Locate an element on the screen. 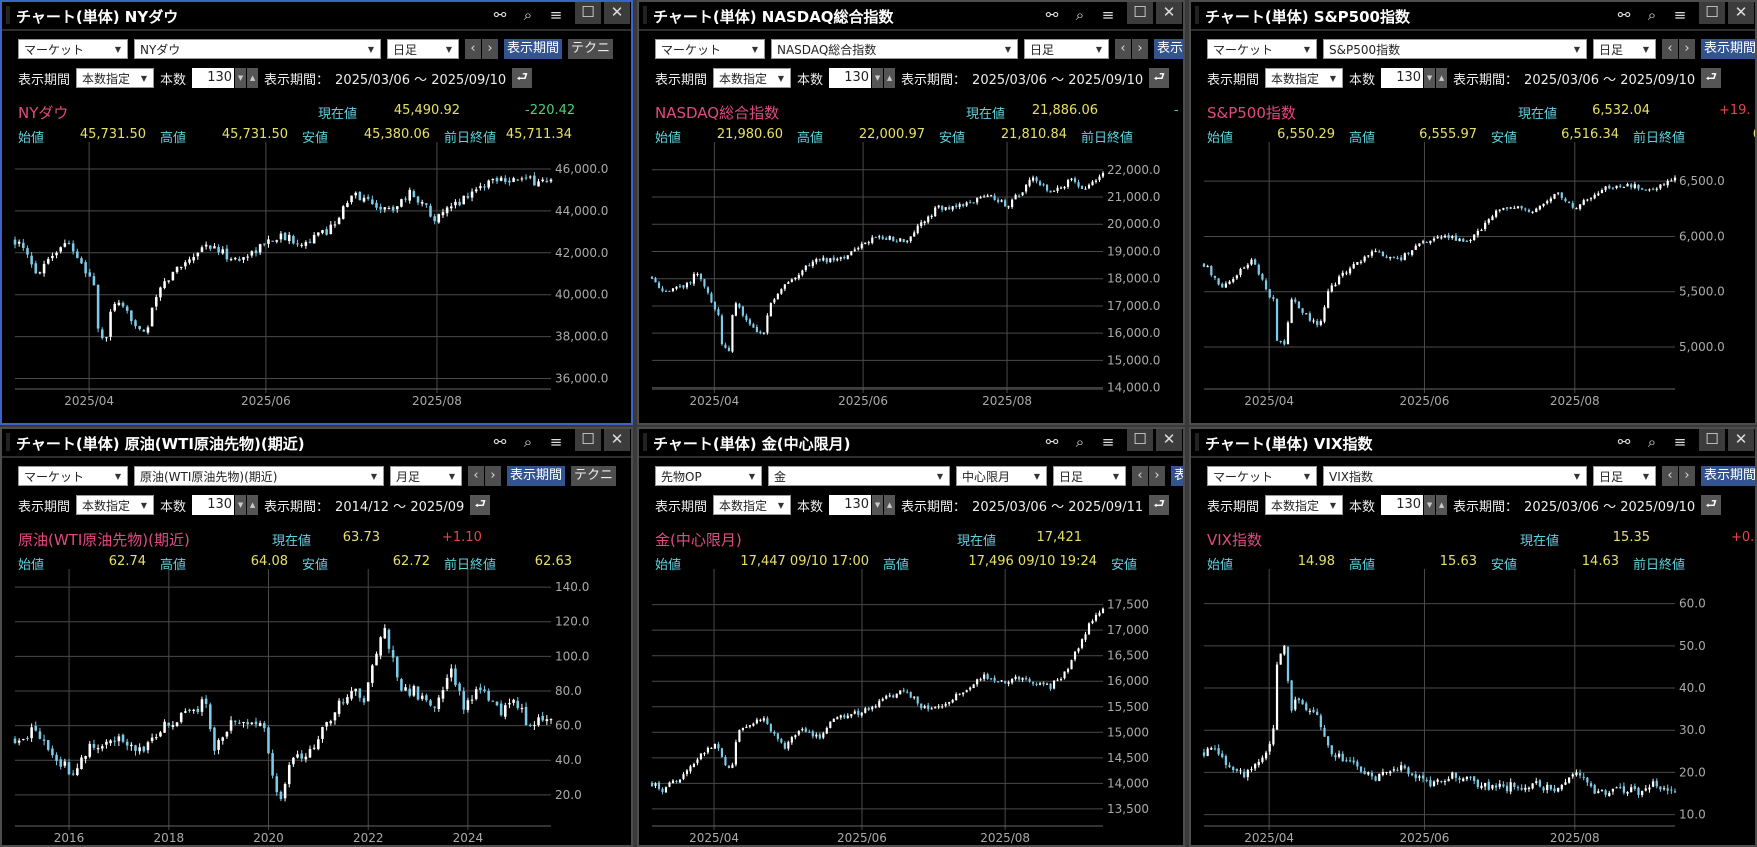 Image resolution: width=1757 pixels, height=847 pixels. title-bar: チャート(単体) 原油(WTI原油先物)(期近) ⚯ ⌕ ≡ ☐ ✕ is located at coordinates (316, 443).